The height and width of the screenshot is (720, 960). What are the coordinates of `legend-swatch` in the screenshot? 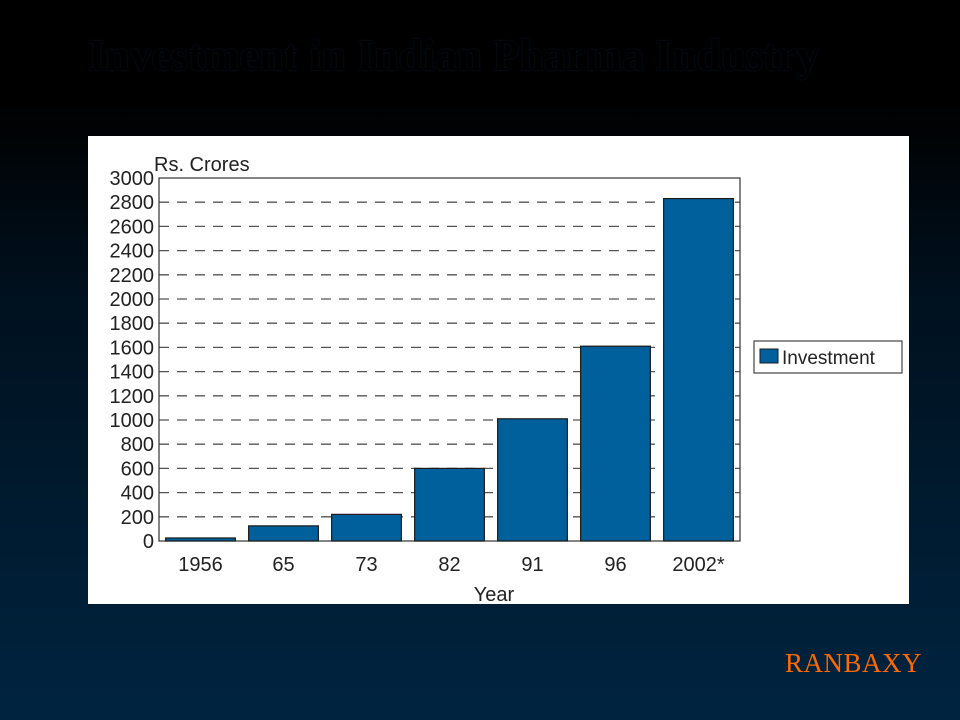 It's located at (769, 356).